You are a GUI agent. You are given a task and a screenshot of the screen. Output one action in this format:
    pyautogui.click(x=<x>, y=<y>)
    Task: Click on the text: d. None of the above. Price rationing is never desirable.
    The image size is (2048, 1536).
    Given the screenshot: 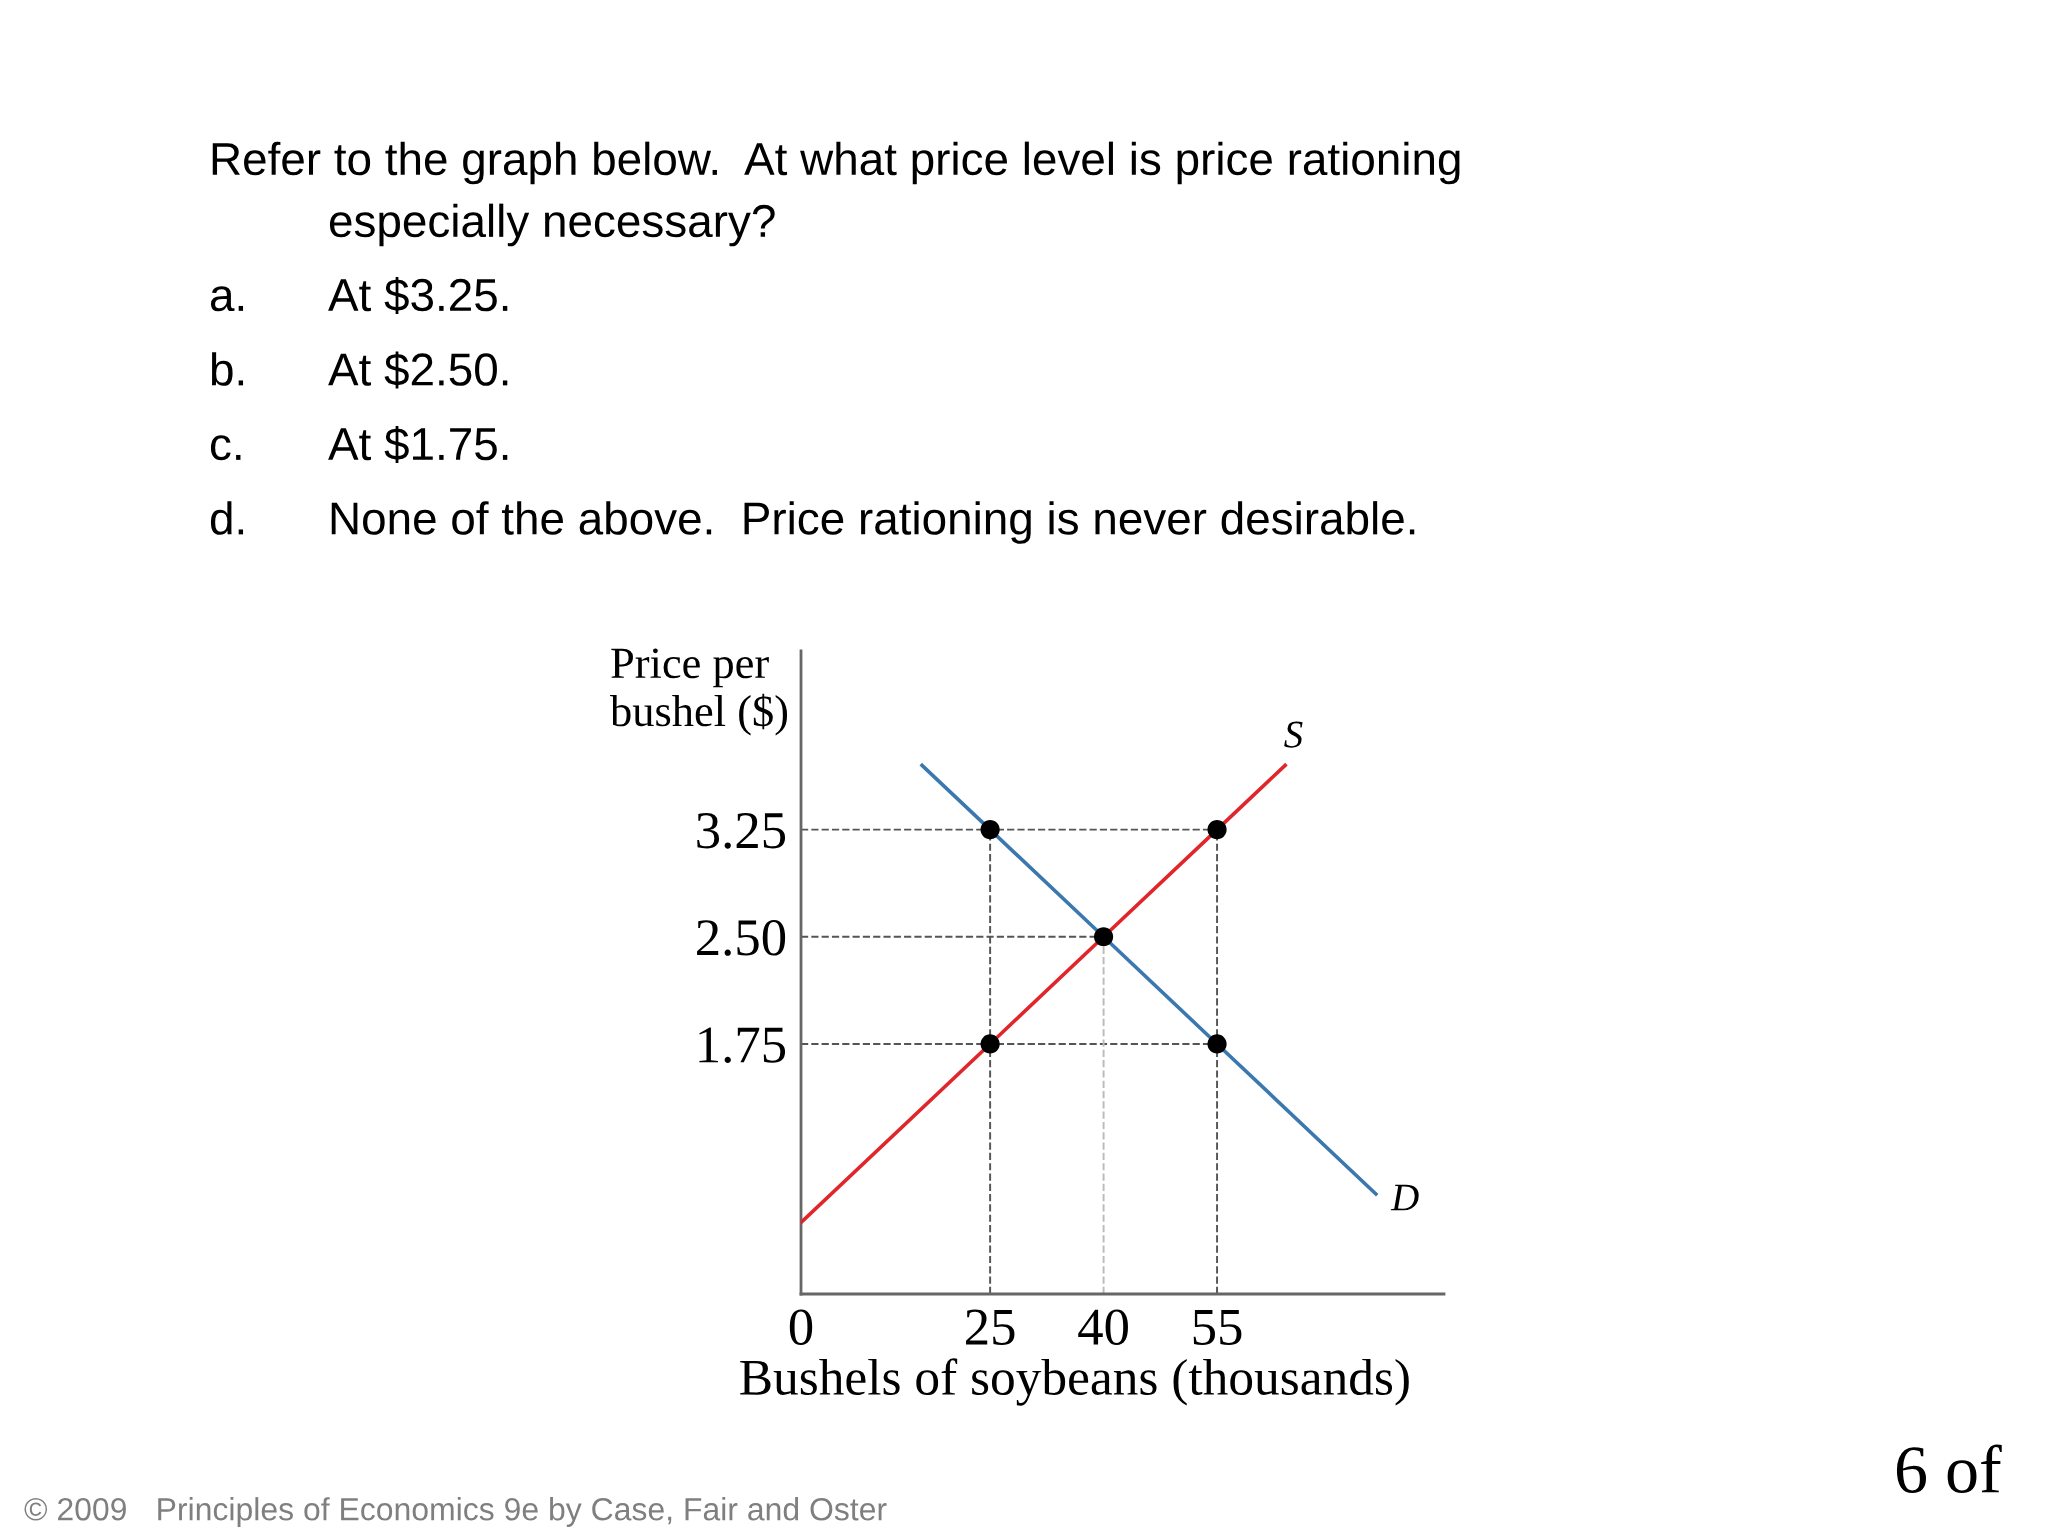 What is the action you would take?
    pyautogui.click(x=812, y=522)
    